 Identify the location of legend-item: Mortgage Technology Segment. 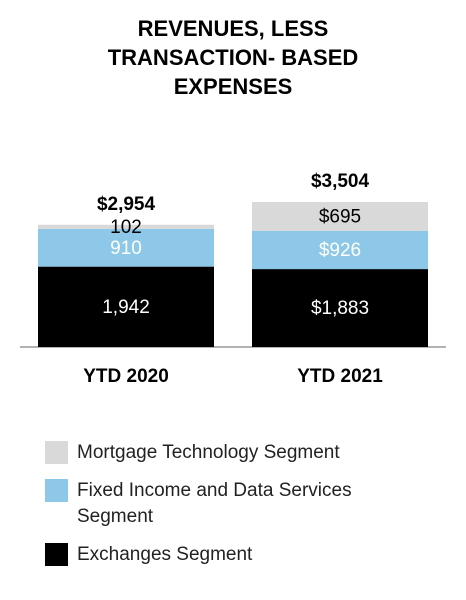
(245, 453).